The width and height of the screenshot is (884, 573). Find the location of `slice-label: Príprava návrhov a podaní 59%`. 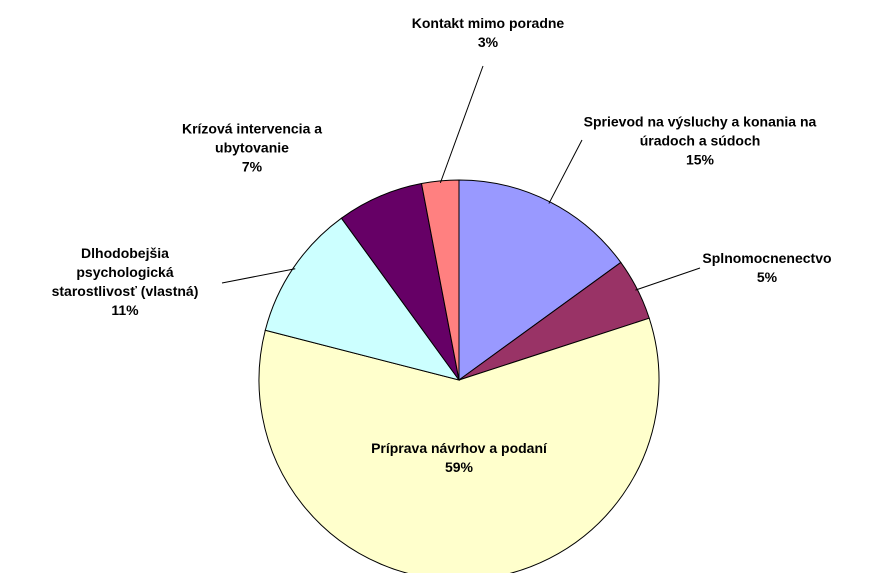

slice-label: Príprava návrhov a podaní 59% is located at coordinates (459, 458).